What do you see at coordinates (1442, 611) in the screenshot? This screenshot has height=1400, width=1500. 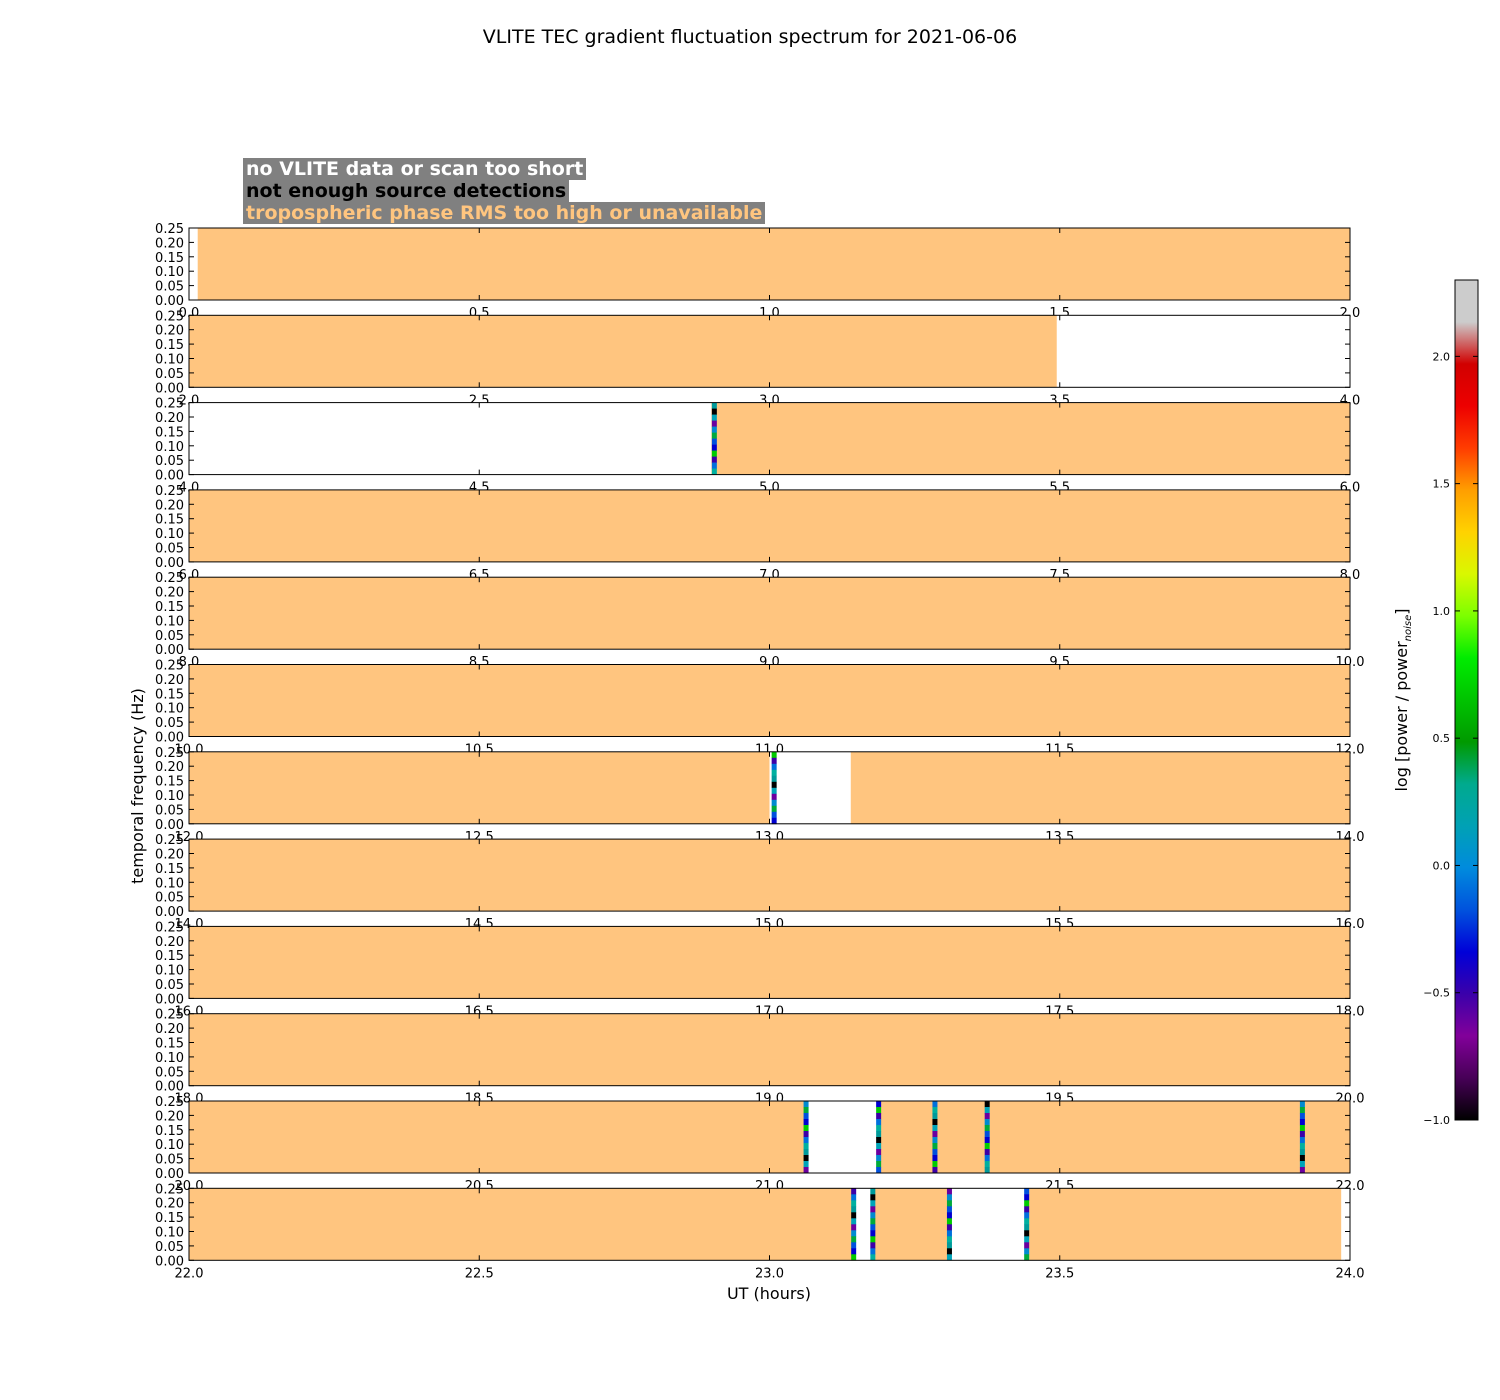 I see `colorbar-tick-label: 1.0` at bounding box center [1442, 611].